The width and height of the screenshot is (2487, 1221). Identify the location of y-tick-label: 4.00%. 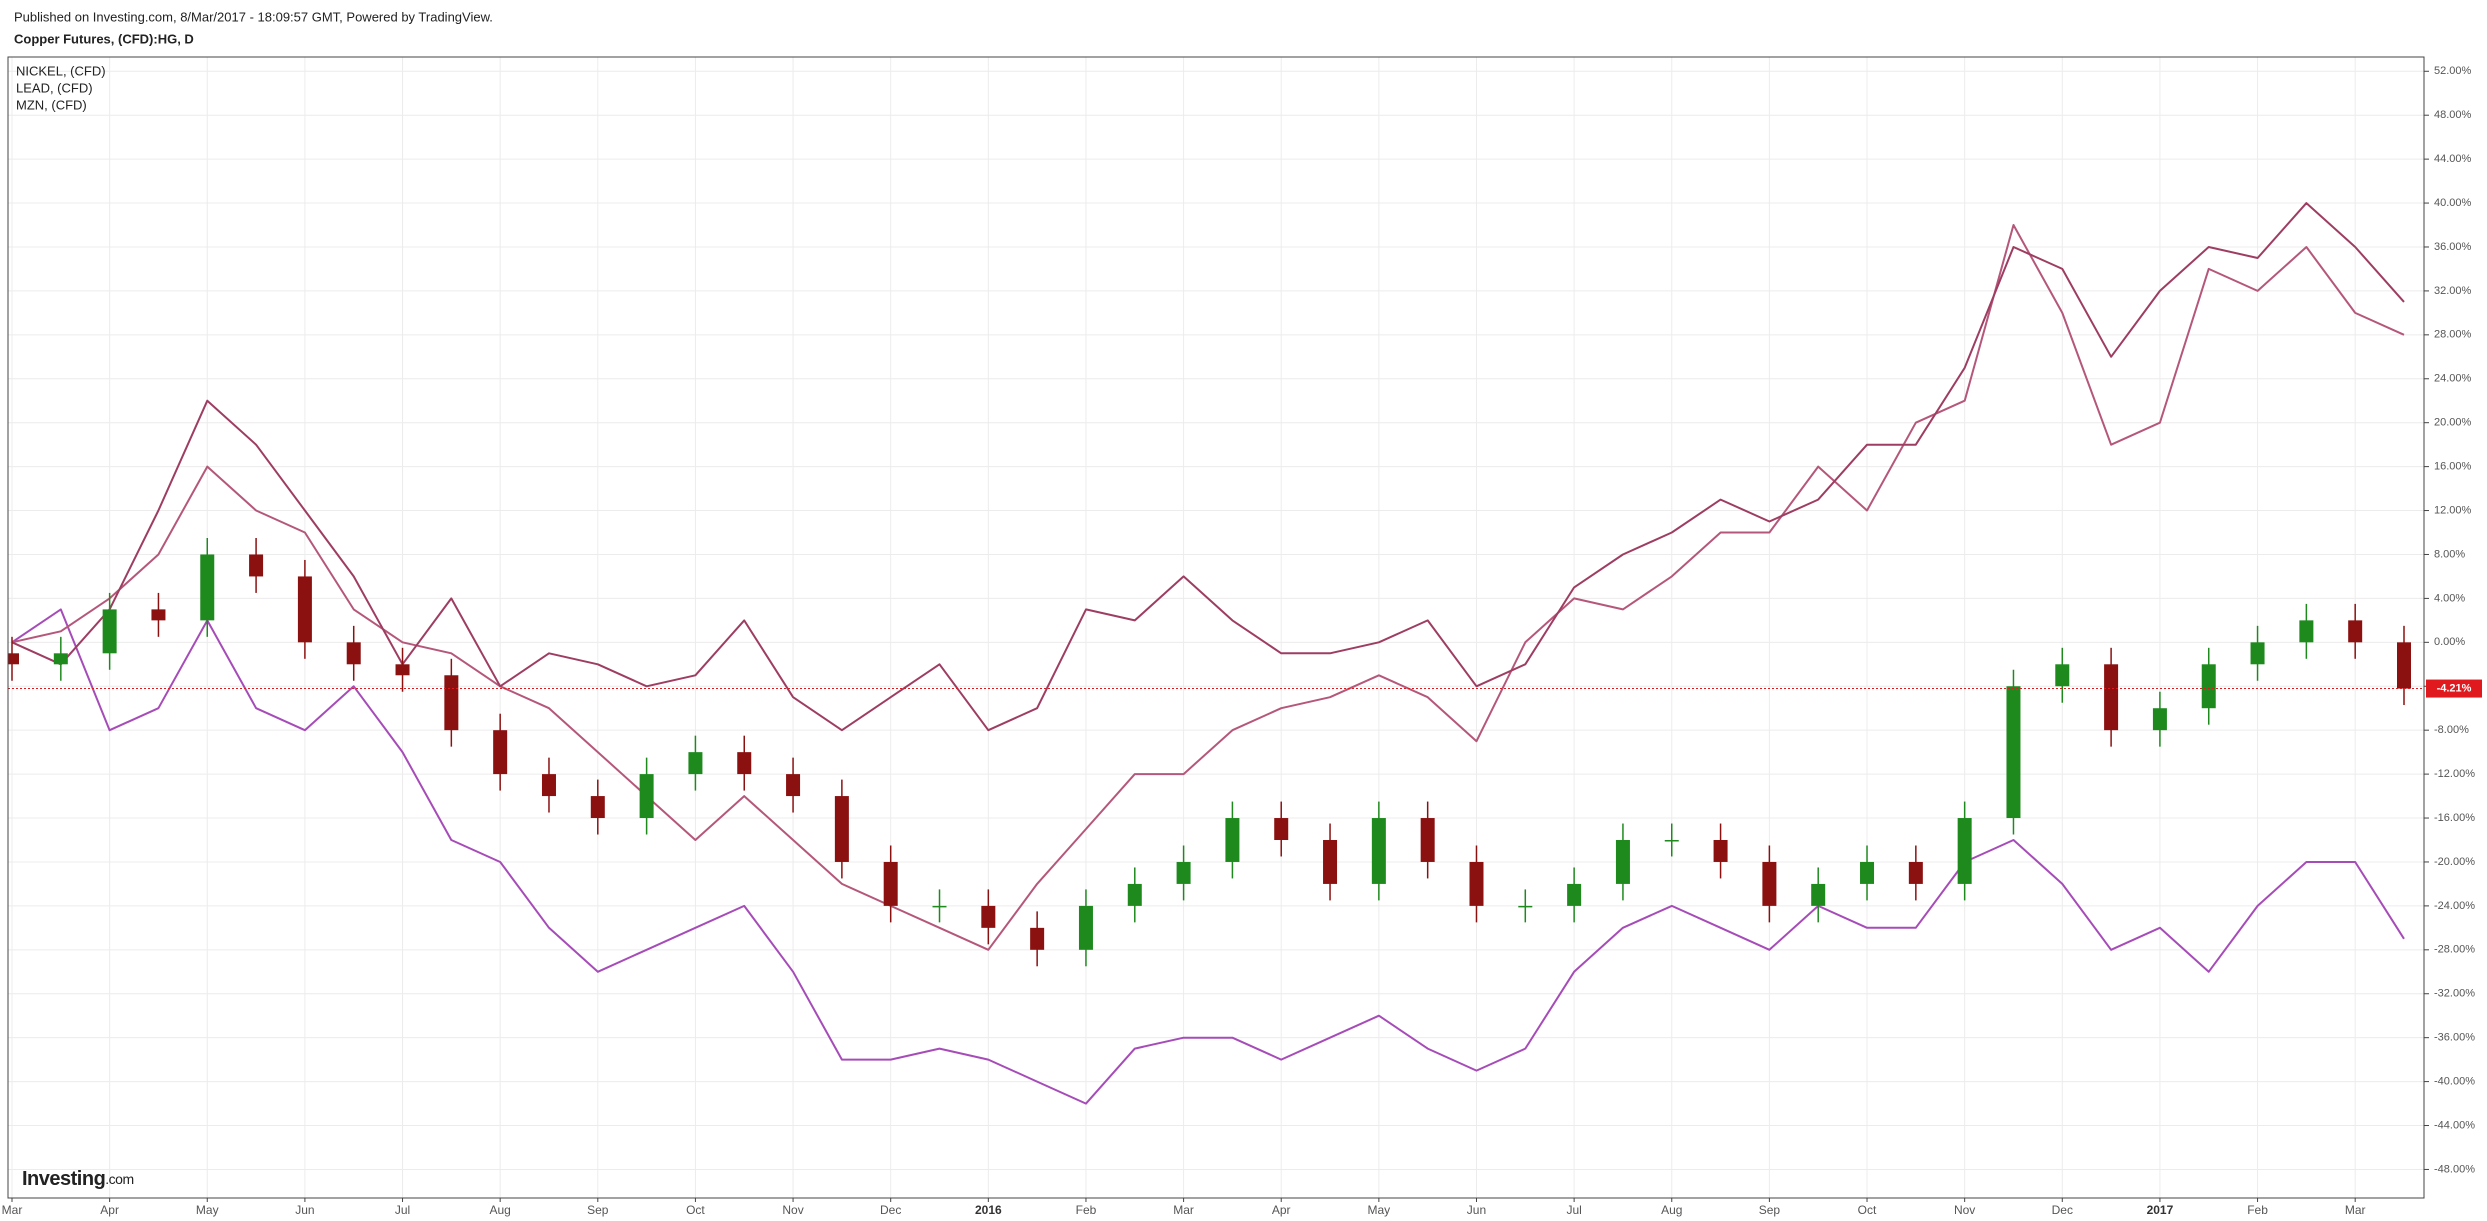
(2449, 598).